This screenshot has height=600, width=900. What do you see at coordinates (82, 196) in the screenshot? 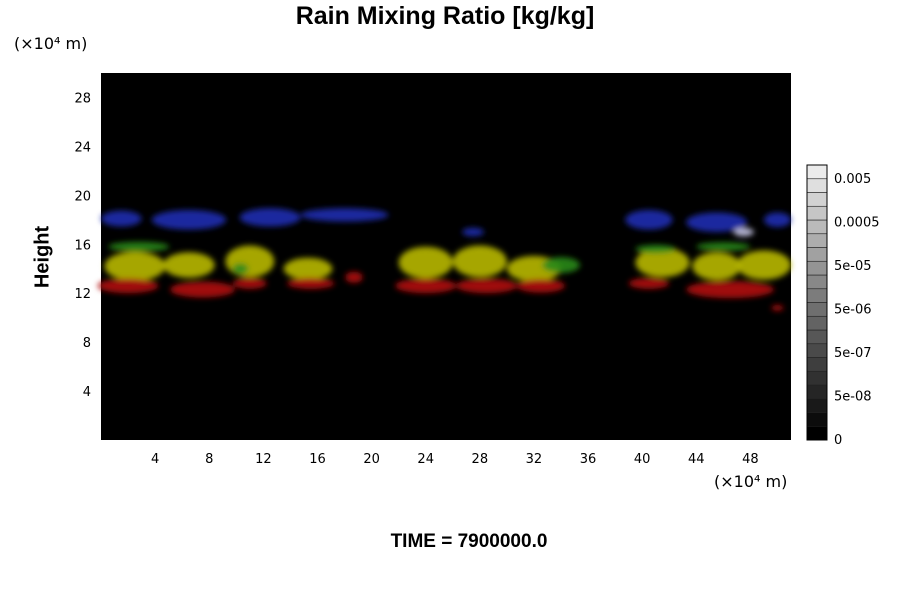
I see `y-tick-label: 20` at bounding box center [82, 196].